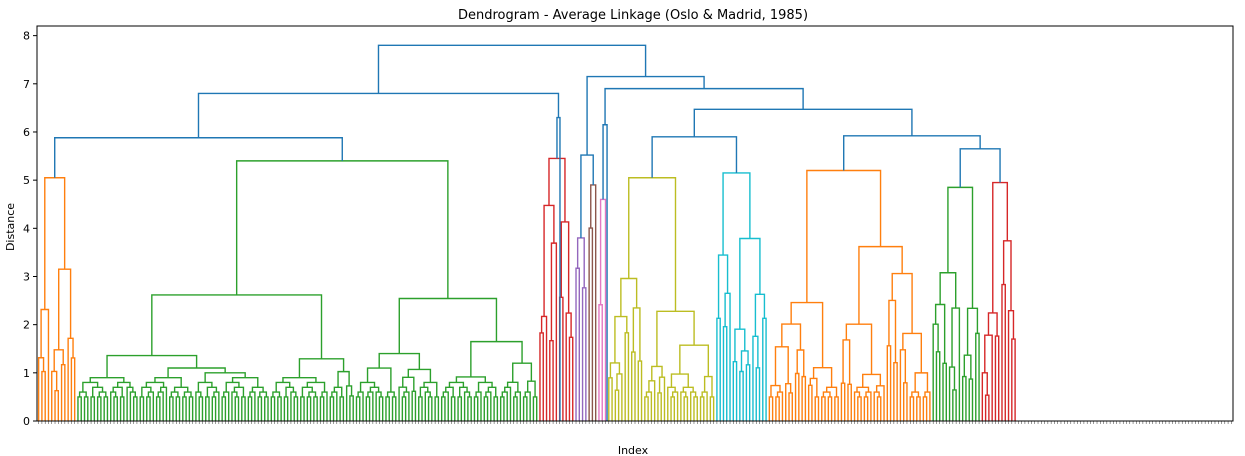 The image size is (1245, 456). Describe the element at coordinates (26, 228) in the screenshot. I see `y-tick-label: 4` at that location.